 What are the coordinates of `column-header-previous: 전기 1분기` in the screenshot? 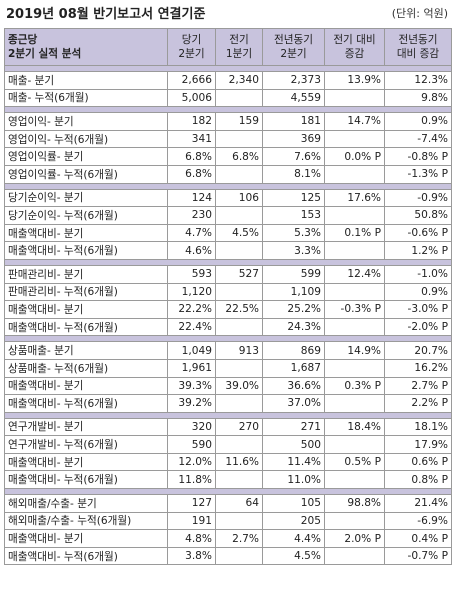 It's located at (239, 47).